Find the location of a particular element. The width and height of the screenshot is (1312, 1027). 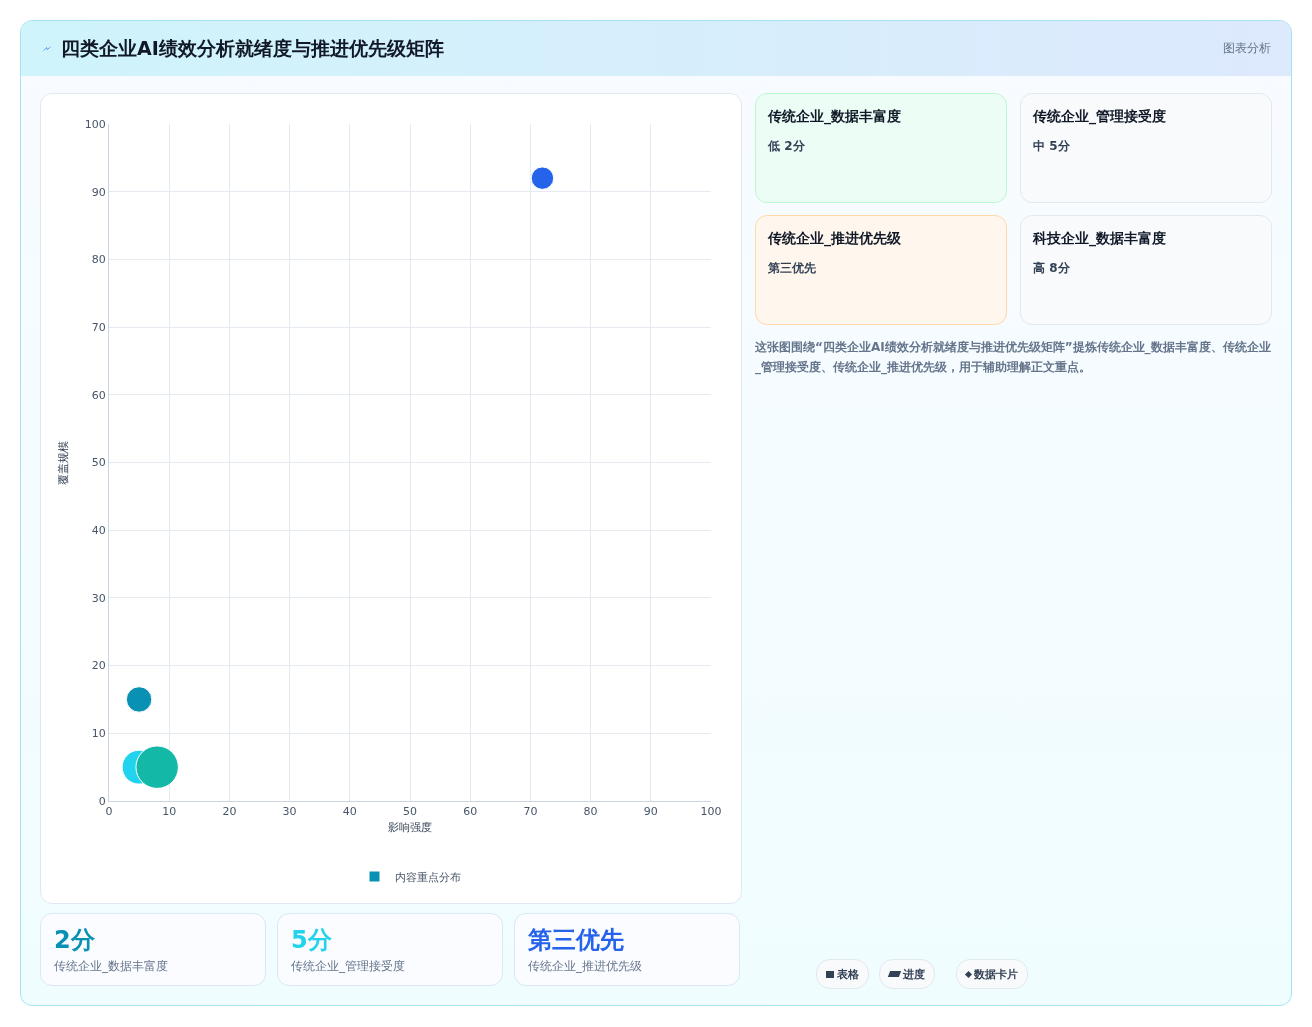

x-tick-label: 60 is located at coordinates (470, 812).